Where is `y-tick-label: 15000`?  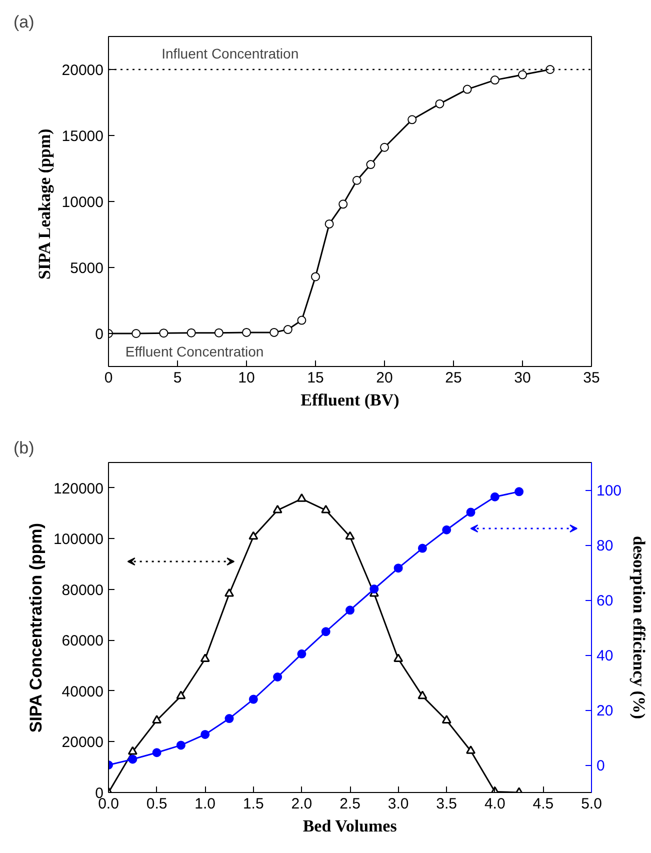
y-tick-label: 15000 is located at coordinates (83, 136).